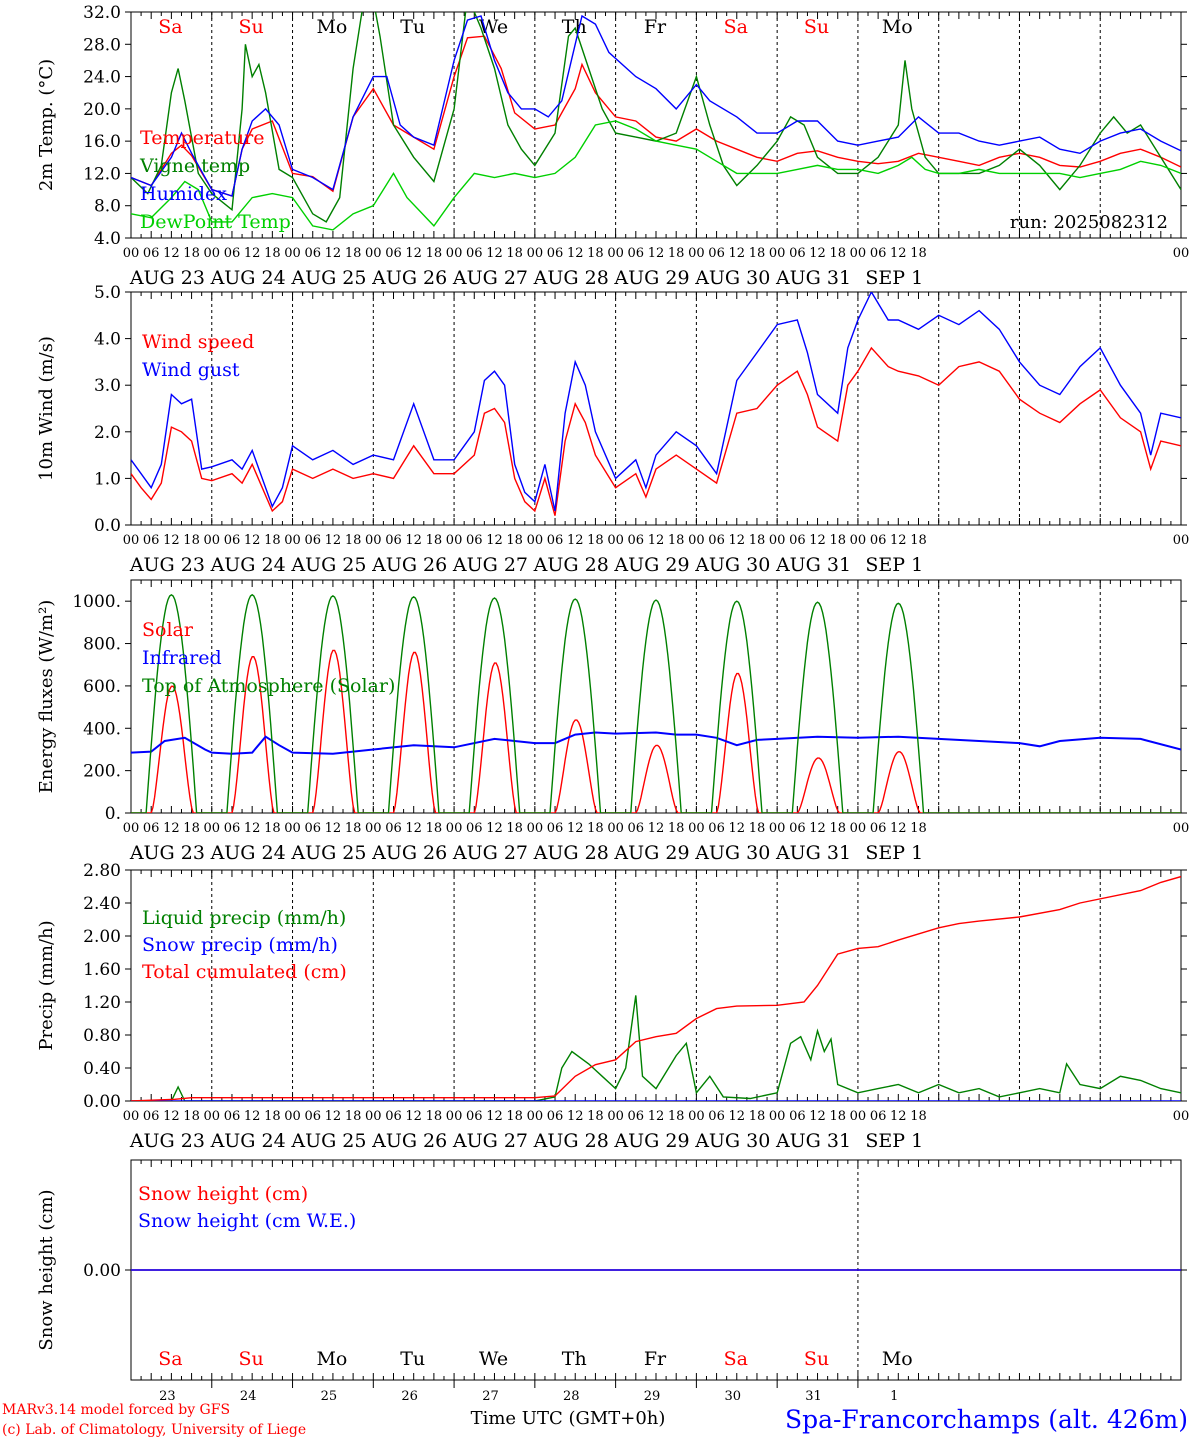 The image size is (1194, 1440). Describe the element at coordinates (107, 479) in the screenshot. I see `y-tick-label: 1.0` at that location.